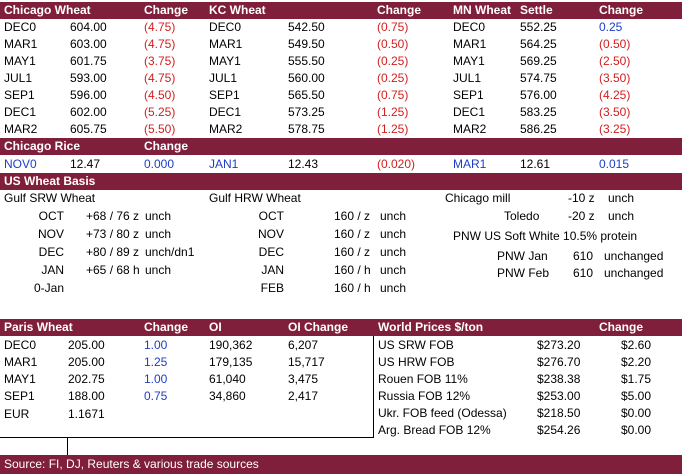  Describe the element at coordinates (224, 95) in the screenshot. I see `kc-month: SEP1` at that location.